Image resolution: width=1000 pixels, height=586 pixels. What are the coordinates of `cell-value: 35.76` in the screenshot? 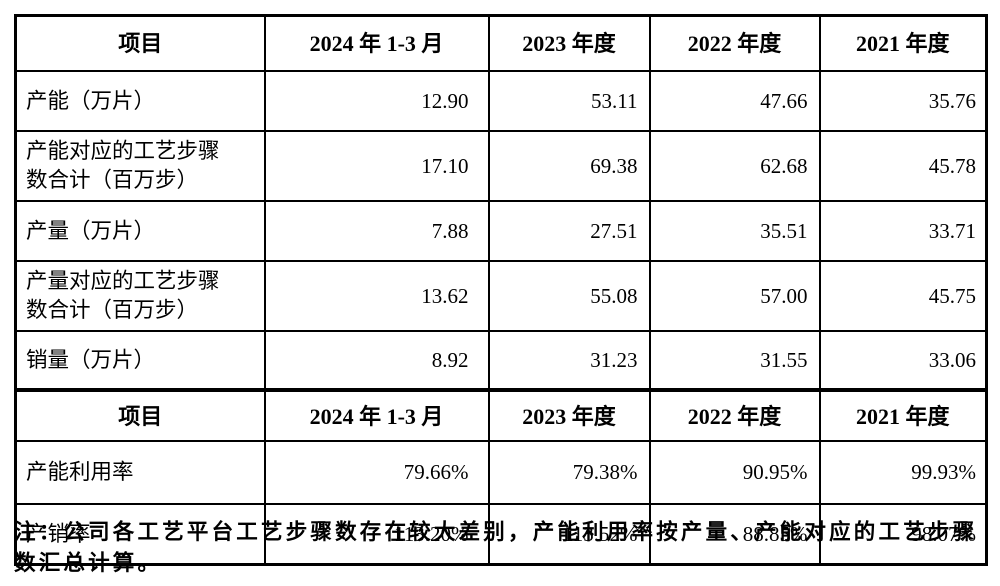 It's located at (903, 101).